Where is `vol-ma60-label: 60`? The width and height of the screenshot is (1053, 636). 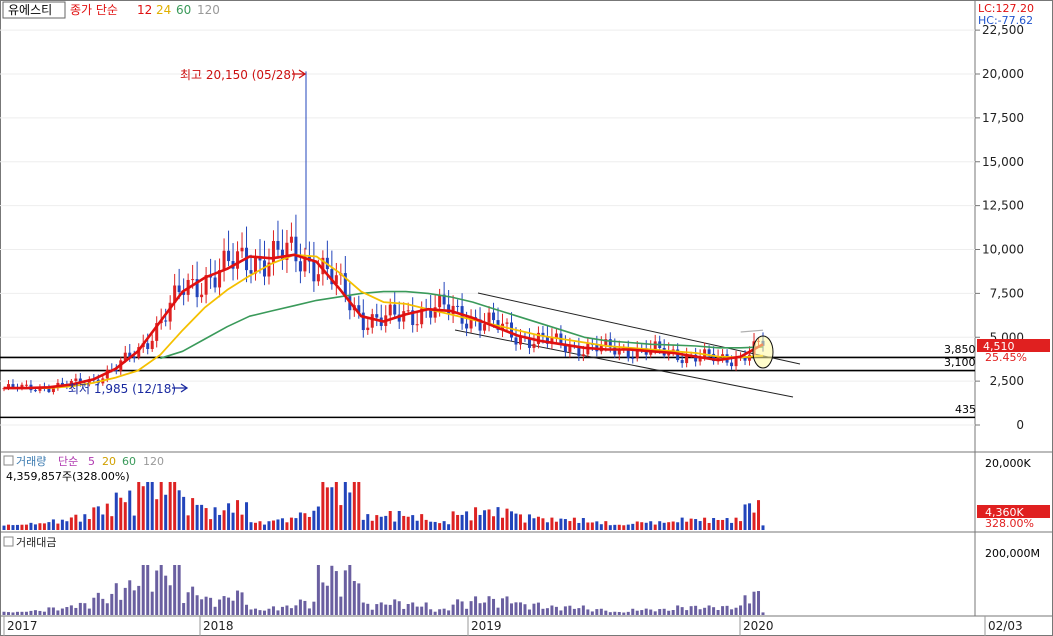 vol-ma60-label: 60 is located at coordinates (129, 461).